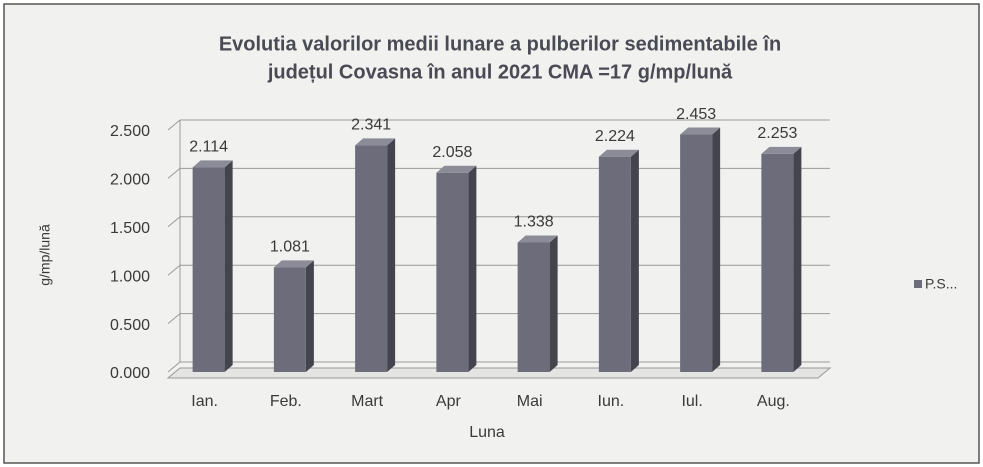 This screenshot has width=983, height=467. Describe the element at coordinates (530, 401) in the screenshot. I see `x-tick-label: Mai` at that location.